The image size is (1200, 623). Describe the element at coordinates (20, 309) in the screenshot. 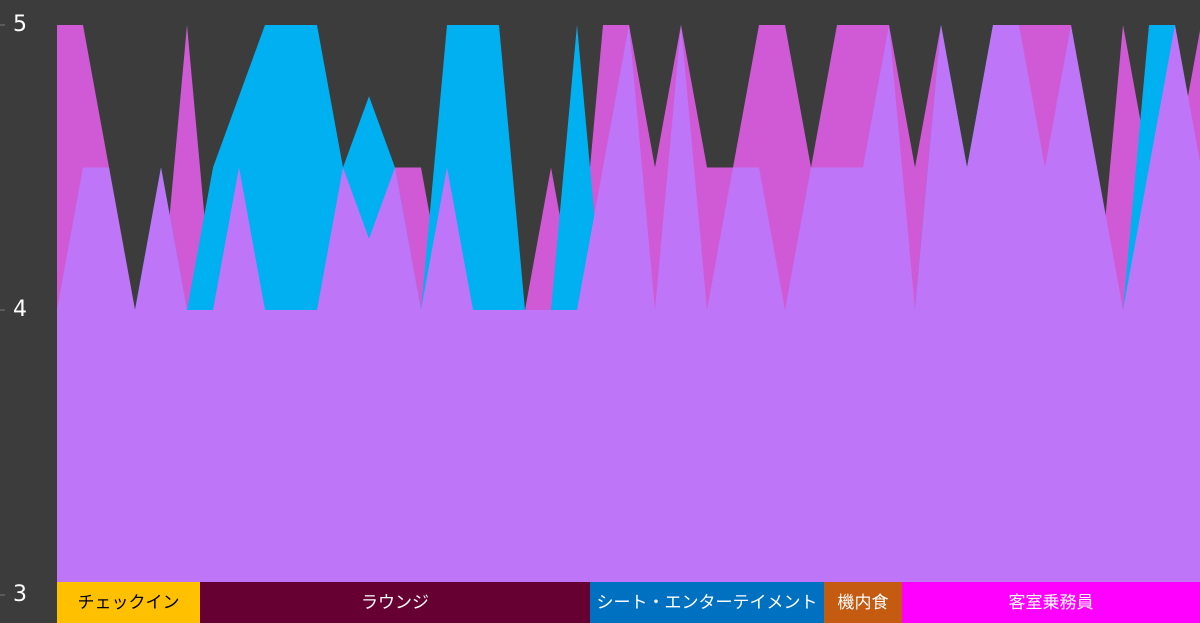

I see `y-tick-label: 4` at that location.